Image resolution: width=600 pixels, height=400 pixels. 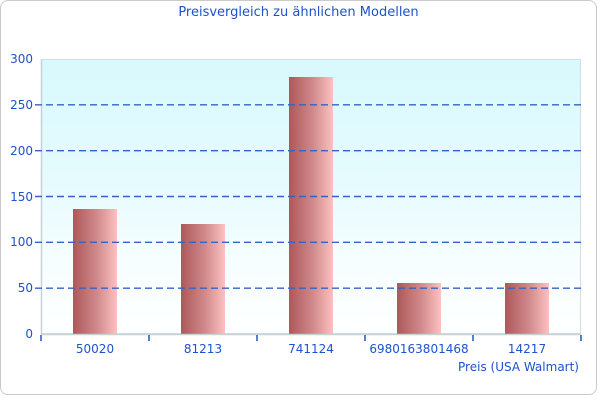 I want to click on y-tick-label-100: 100, so click(x=21, y=242).